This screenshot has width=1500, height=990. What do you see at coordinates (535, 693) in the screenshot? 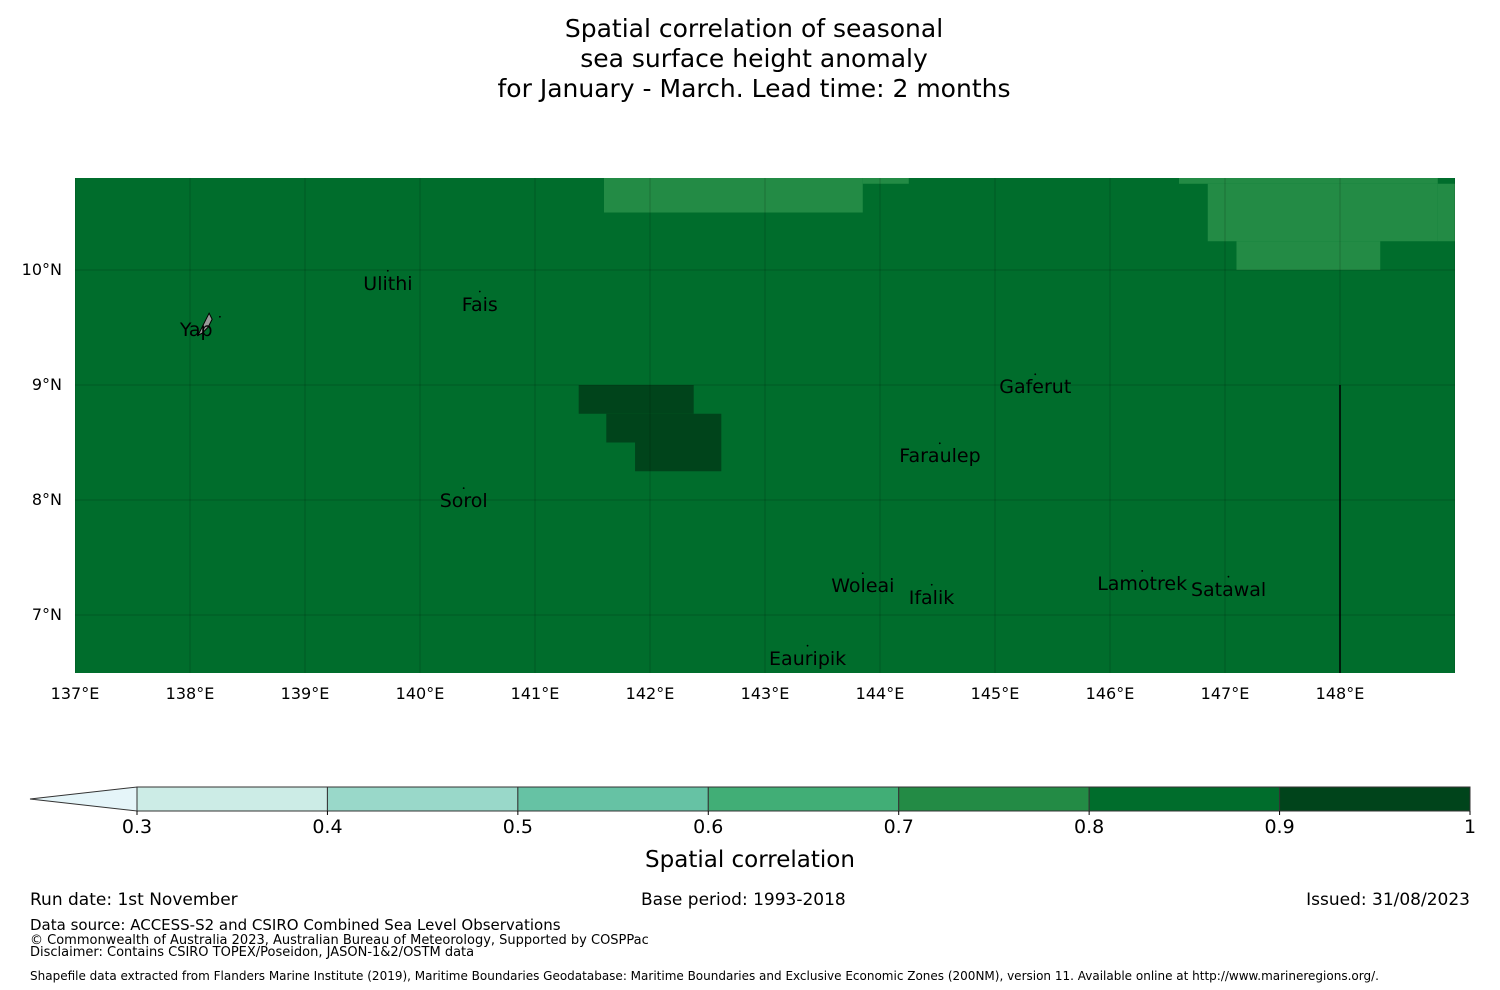
I see `longitude-tick-label: 141°E` at bounding box center [535, 693].